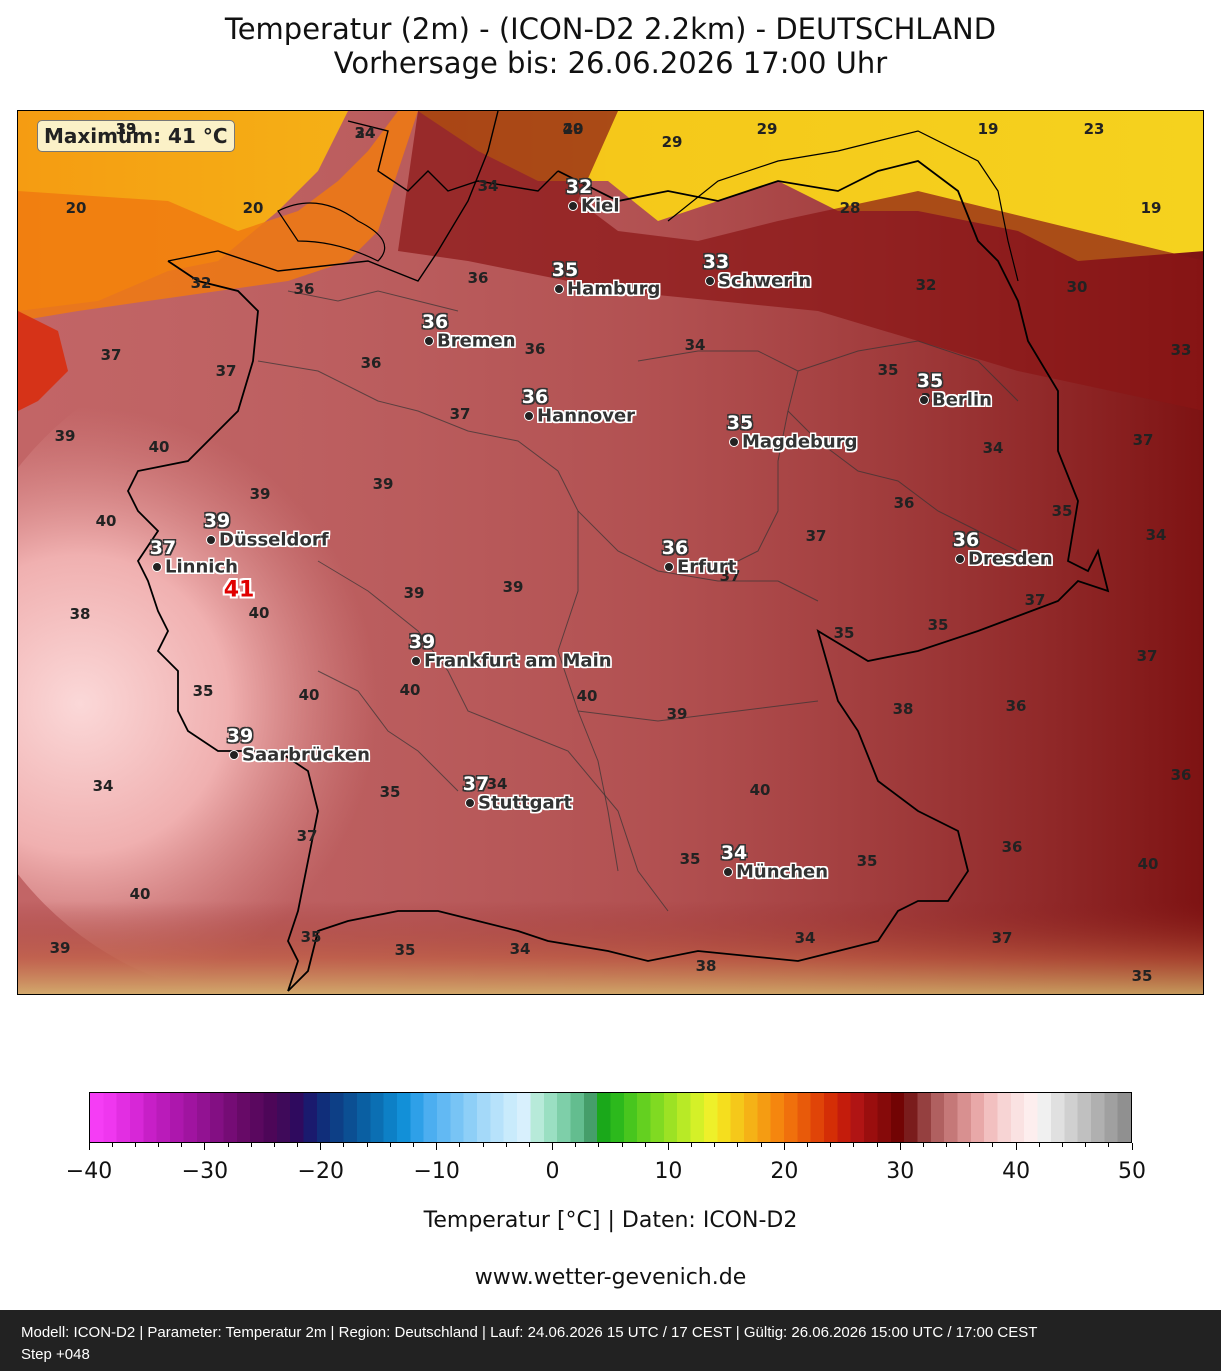 The width and height of the screenshot is (1221, 1371). Describe the element at coordinates (734, 853) in the screenshot. I see `city-temperature: 34` at that location.